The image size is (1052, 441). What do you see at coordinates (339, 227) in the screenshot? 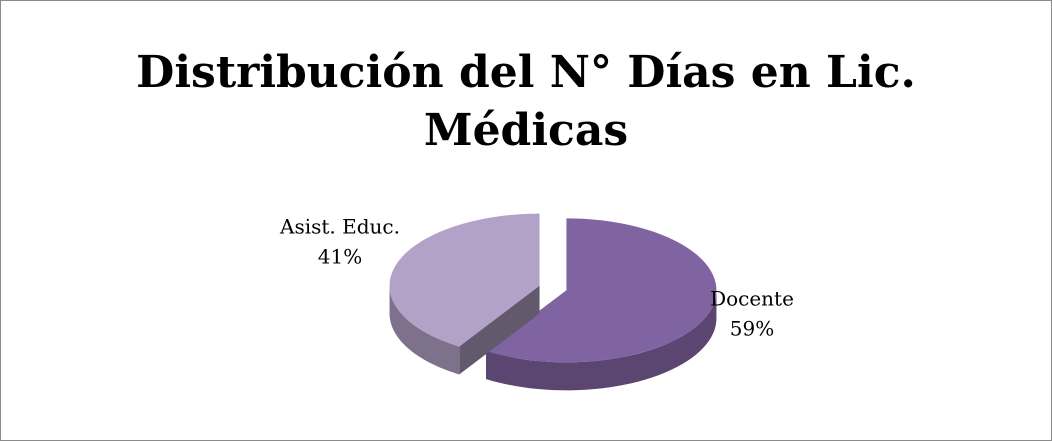
I see `data-label-category: Asist. Educ.` at bounding box center [339, 227].